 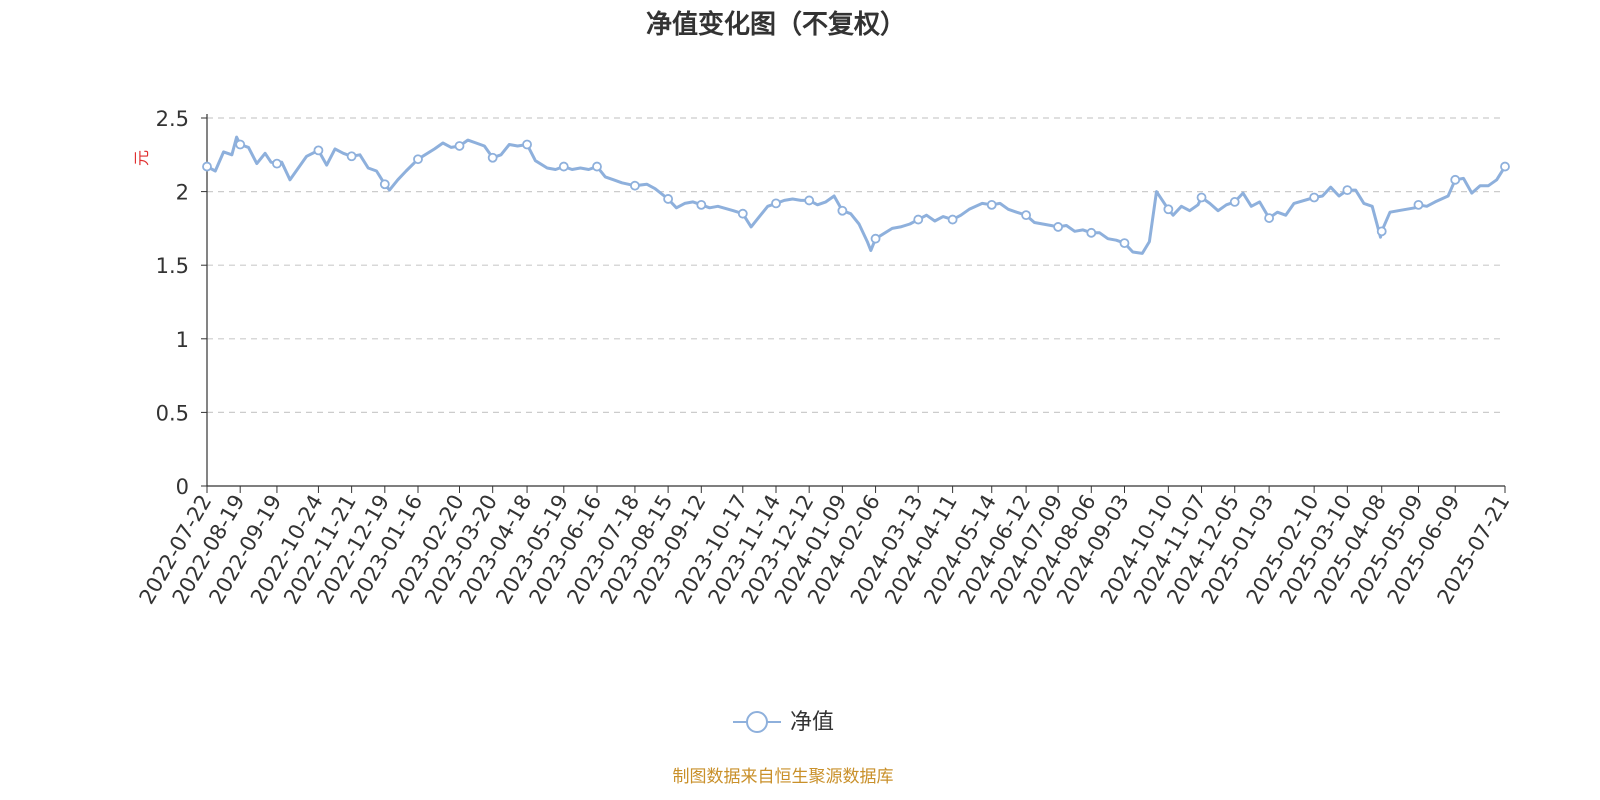 What do you see at coordinates (182, 487) in the screenshot?
I see `y-tick-label: 0` at bounding box center [182, 487].